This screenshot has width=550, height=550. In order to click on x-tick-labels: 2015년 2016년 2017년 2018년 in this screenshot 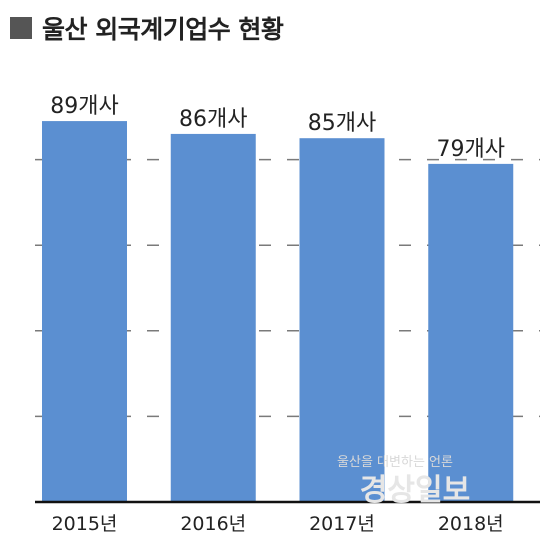, I will do `click(278, 524)`.